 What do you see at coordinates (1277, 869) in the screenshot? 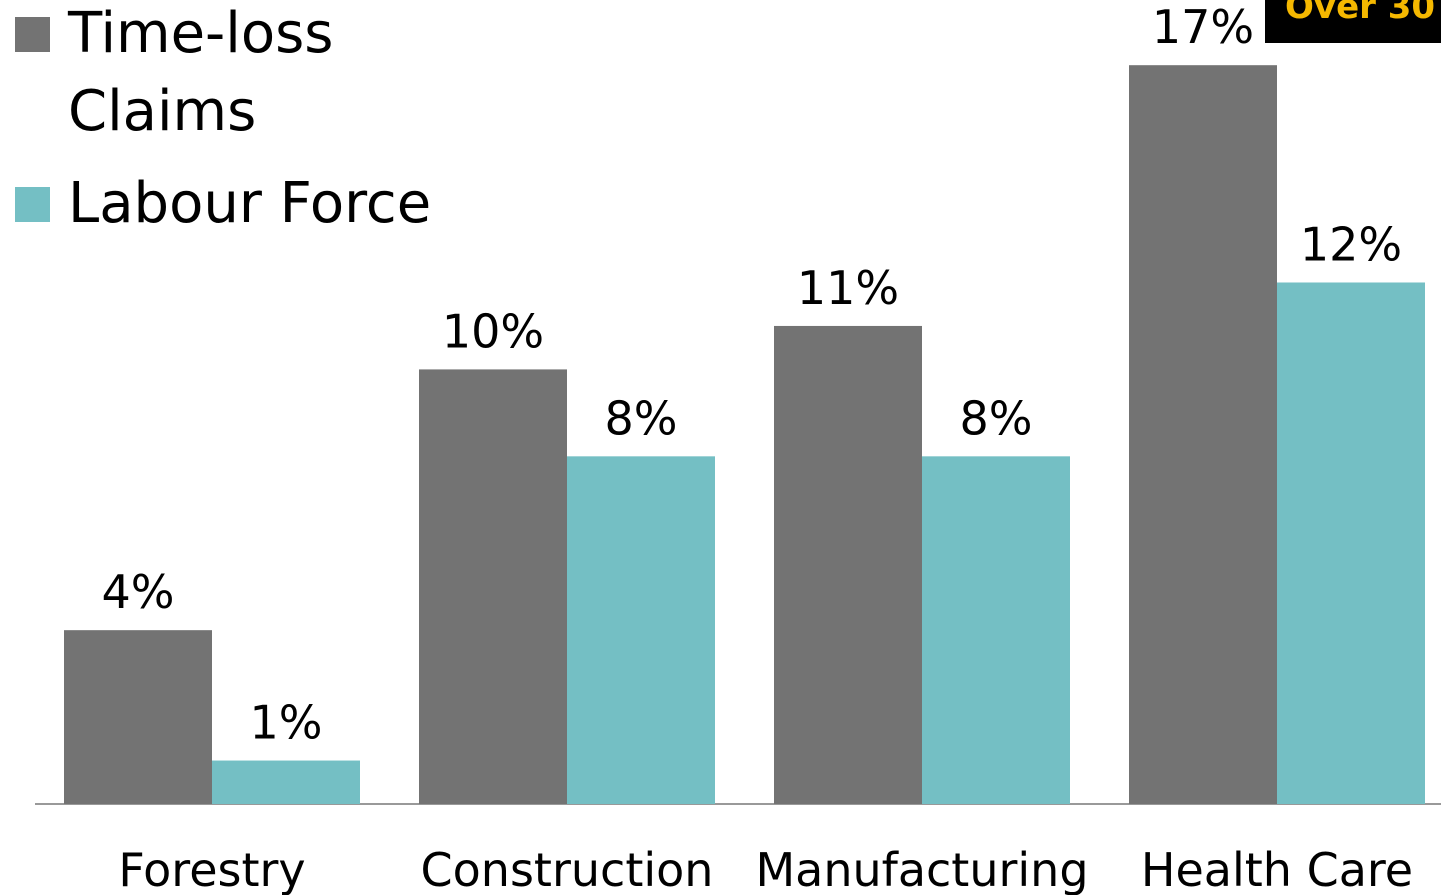
I see `x-tick-label: Health Care` at bounding box center [1277, 869].